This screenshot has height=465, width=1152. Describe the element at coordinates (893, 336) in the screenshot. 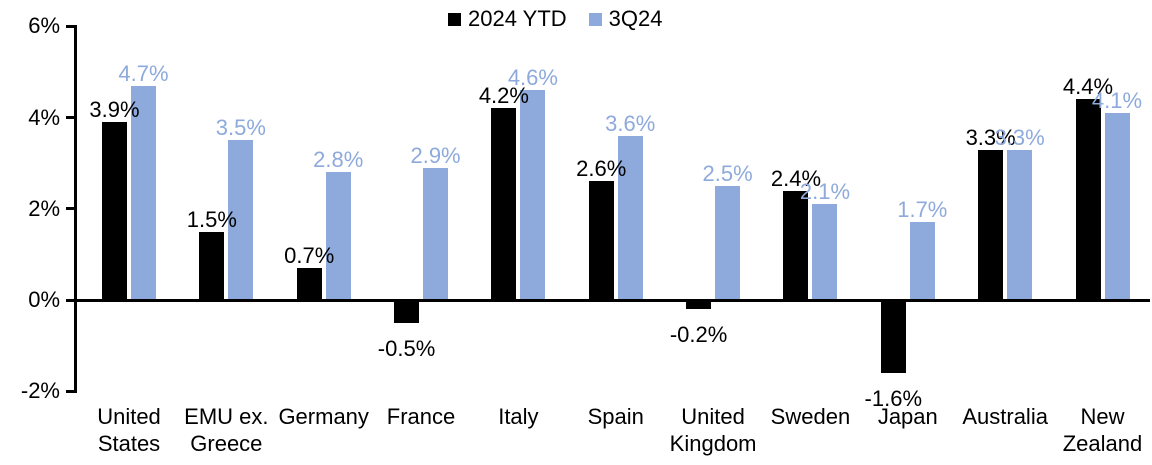

I see `bar-2024-ytd-japan` at that location.